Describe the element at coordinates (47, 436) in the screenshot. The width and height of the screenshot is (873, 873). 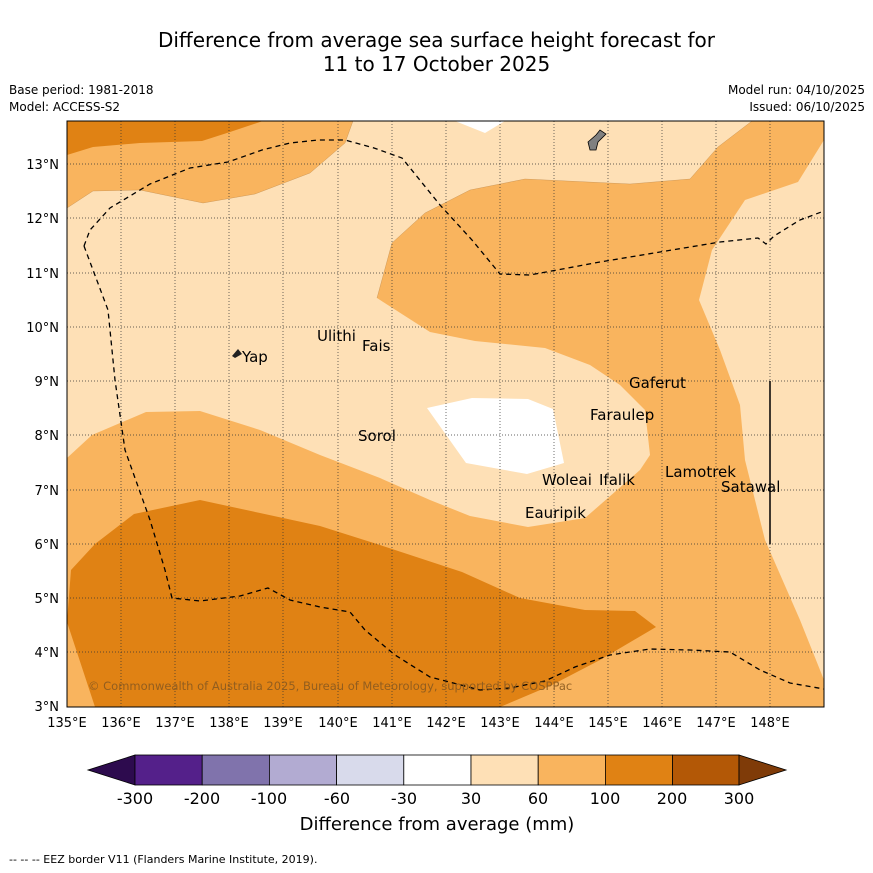
I see `lat-tick: 8°N` at that location.